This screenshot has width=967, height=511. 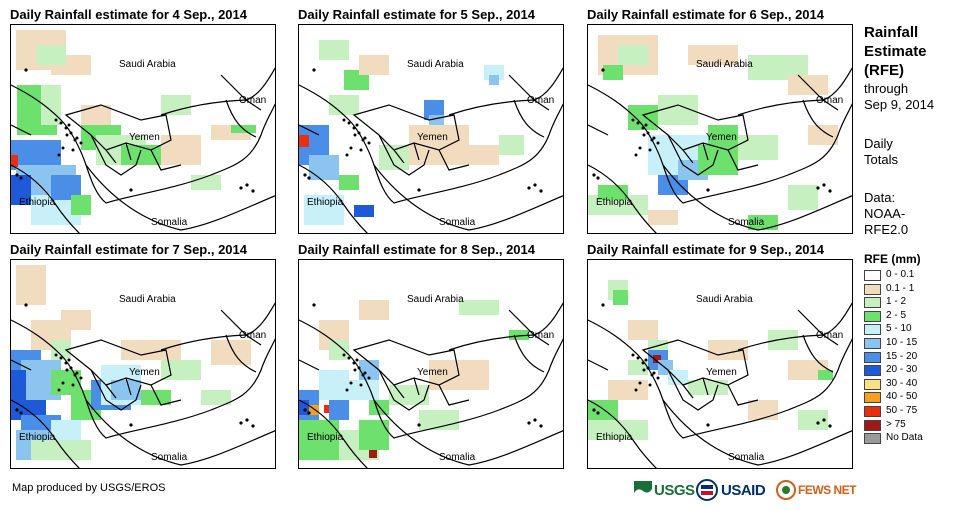 I want to click on panel-title-6sep: Daily Rainfall estimate for 6 Sep., 2014, so click(x=705, y=14).